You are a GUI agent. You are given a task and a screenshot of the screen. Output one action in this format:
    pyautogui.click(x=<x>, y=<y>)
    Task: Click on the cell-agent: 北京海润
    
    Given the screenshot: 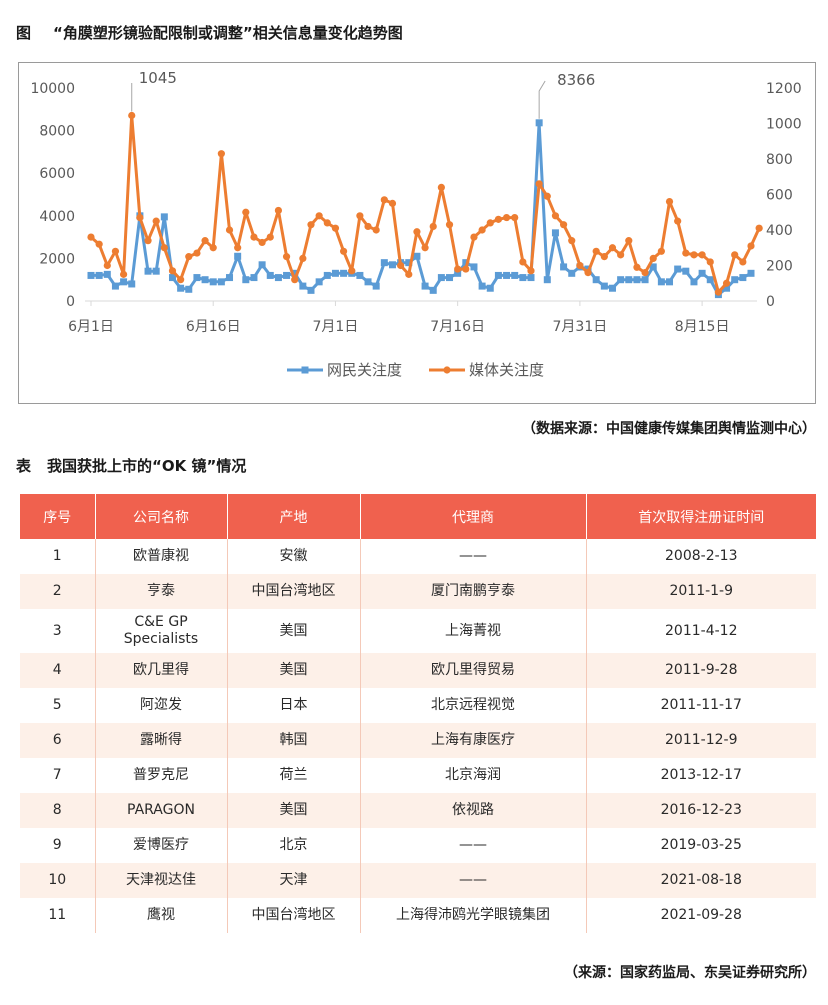 What is the action you would take?
    pyautogui.click(x=472, y=775)
    